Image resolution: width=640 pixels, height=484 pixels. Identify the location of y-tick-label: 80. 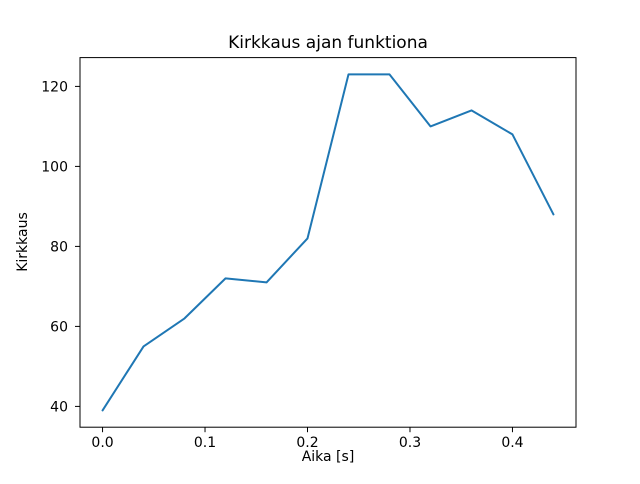
(59, 247).